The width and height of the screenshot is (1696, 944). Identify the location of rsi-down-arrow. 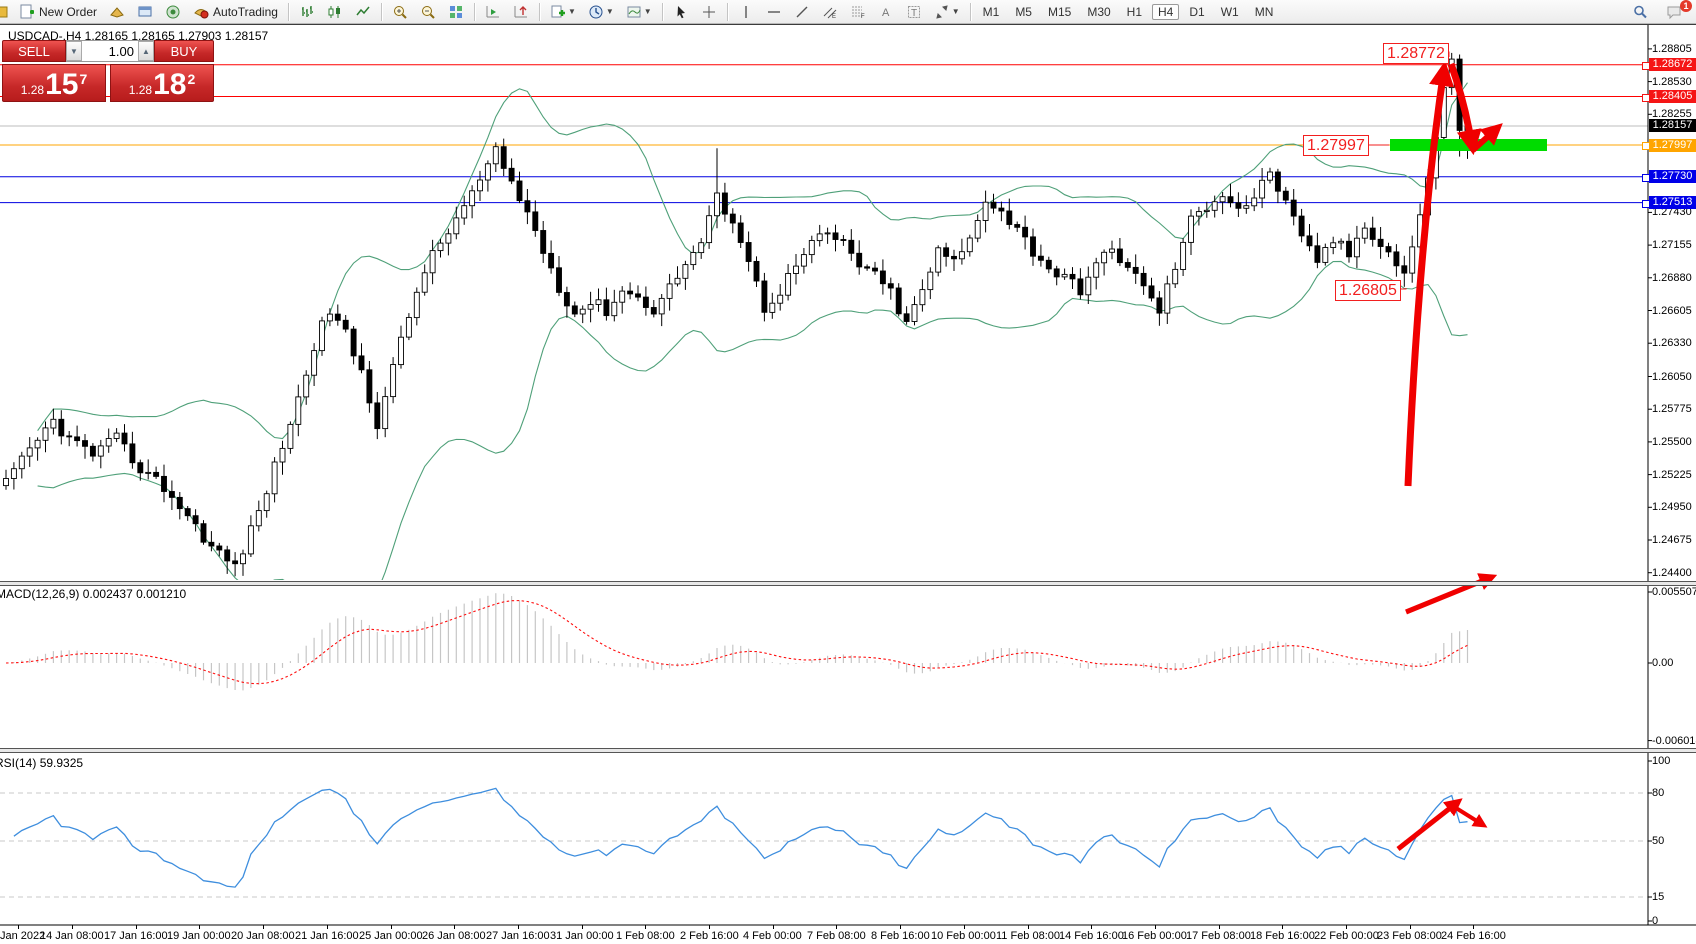
(1471, 817).